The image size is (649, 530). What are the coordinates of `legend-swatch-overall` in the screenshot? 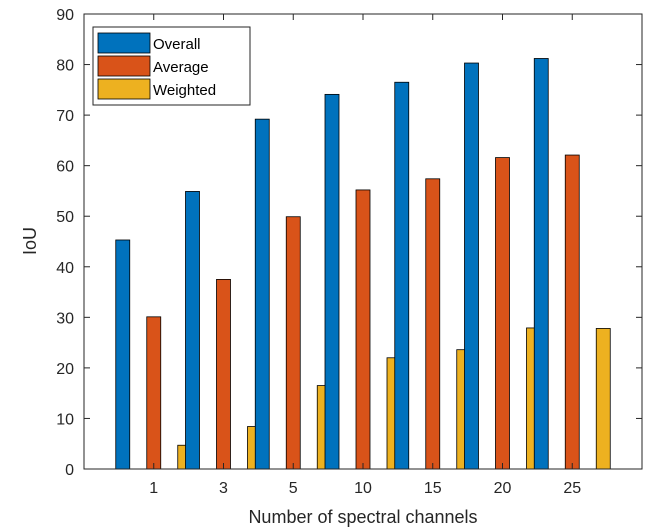 It's located at (124, 43).